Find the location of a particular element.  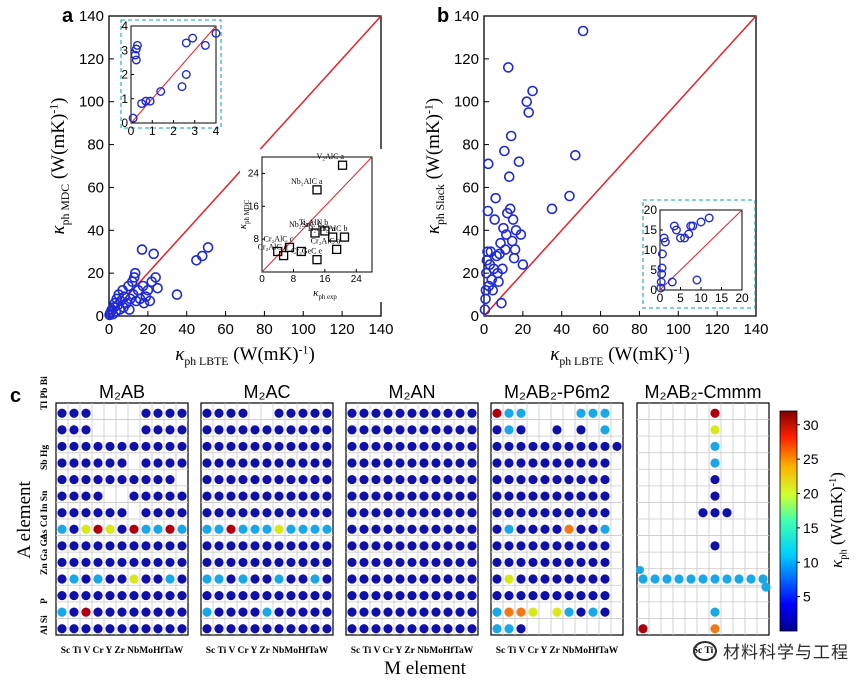

family-title: M₂AC is located at coordinates (267, 392).